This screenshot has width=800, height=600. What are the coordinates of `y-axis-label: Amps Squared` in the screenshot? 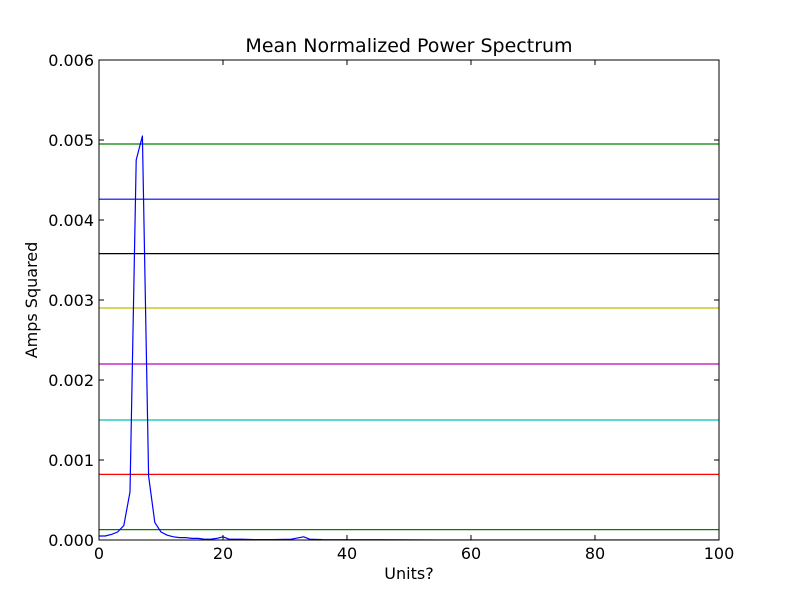 It's located at (31, 300).